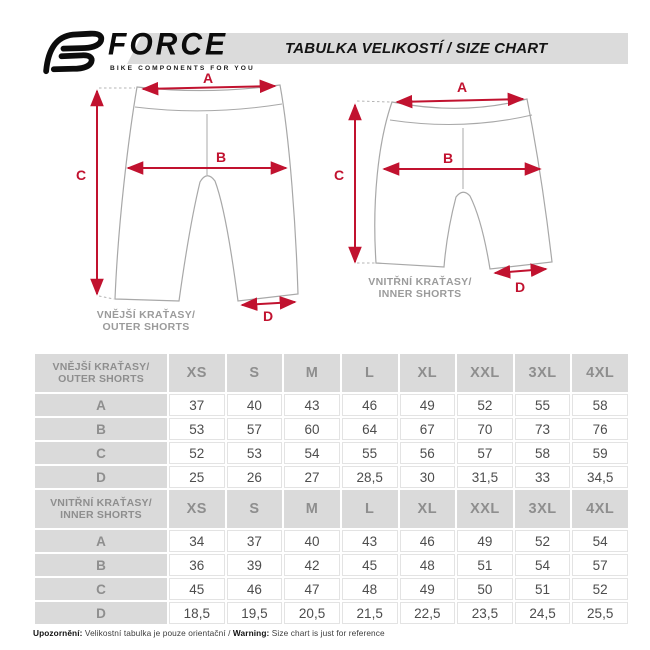  I want to click on section-label: VNITŘNÍ KRAŤASY/INNER SHORTS, so click(101, 509).